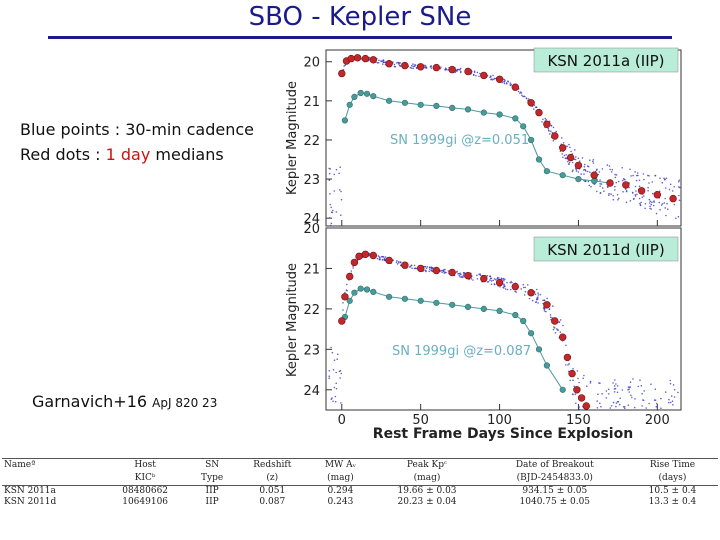  What do you see at coordinates (272, 491) in the screenshot?
I see `table-cell: 0.051` at bounding box center [272, 491].